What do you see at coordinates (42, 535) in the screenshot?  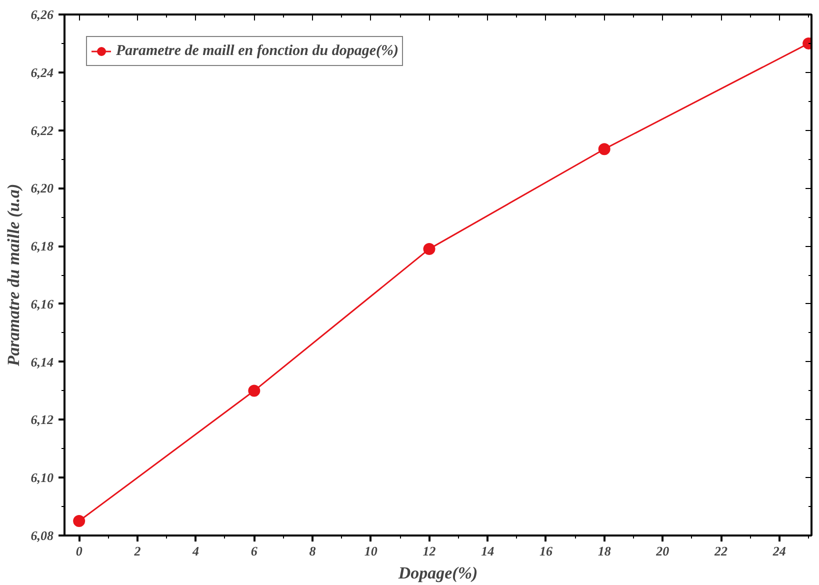 I see `y-tick-label: 6,08` at bounding box center [42, 535].